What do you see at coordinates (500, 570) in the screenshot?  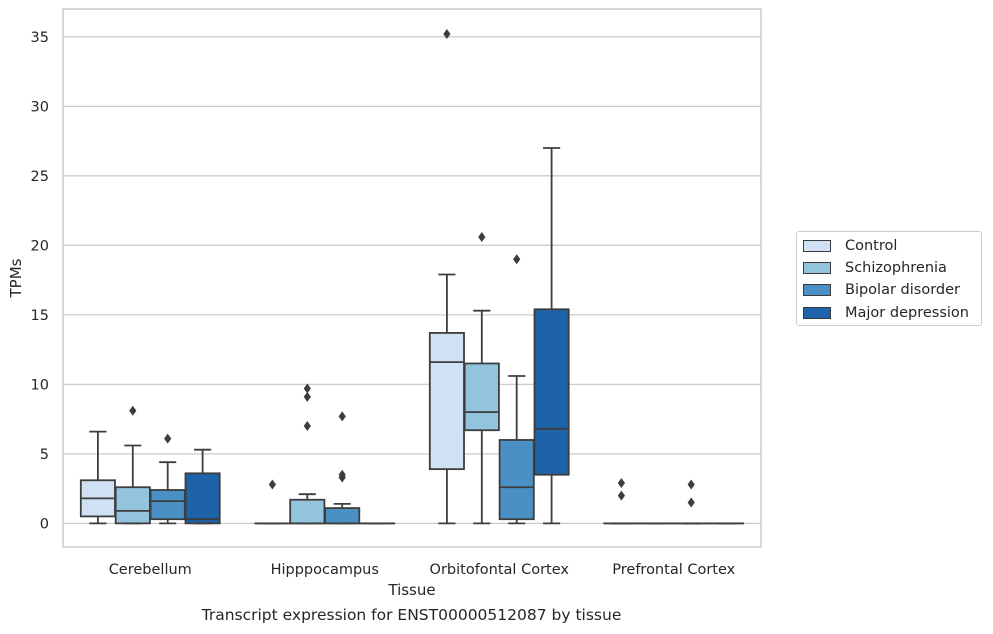 I see `x-tick-label: Orbitofontal Cortex` at bounding box center [500, 570].